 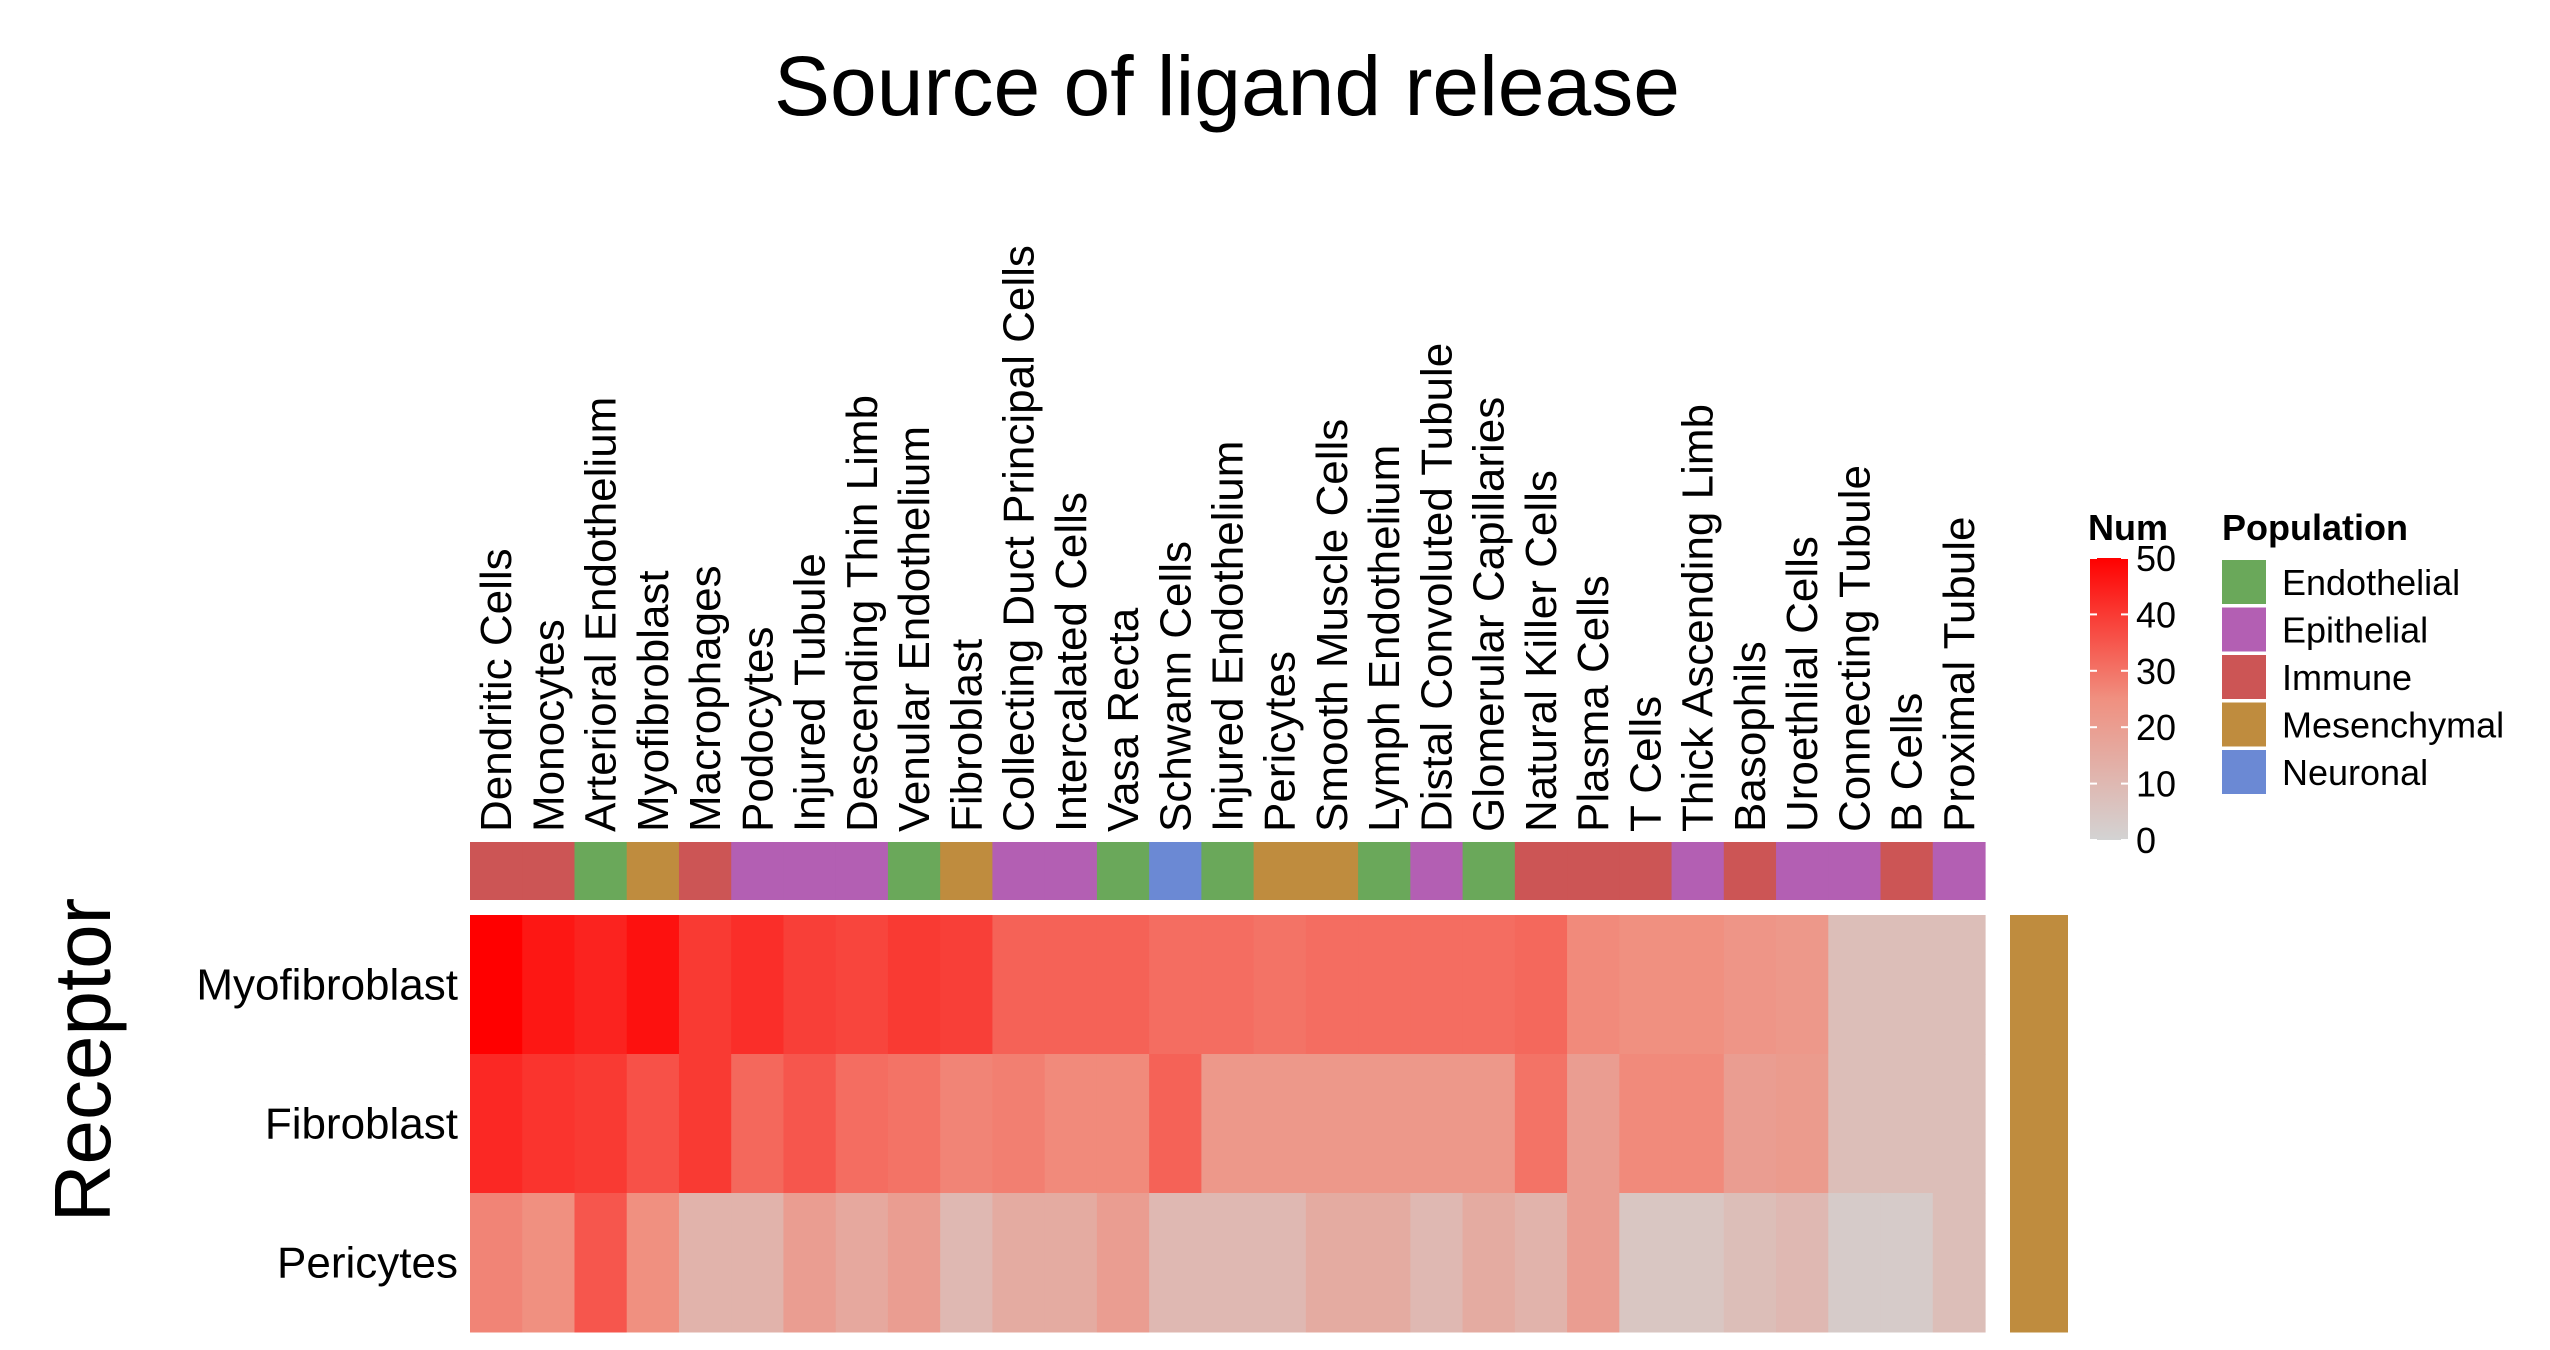 I want to click on column-label: Vasa Recta, so click(x=1123, y=719).